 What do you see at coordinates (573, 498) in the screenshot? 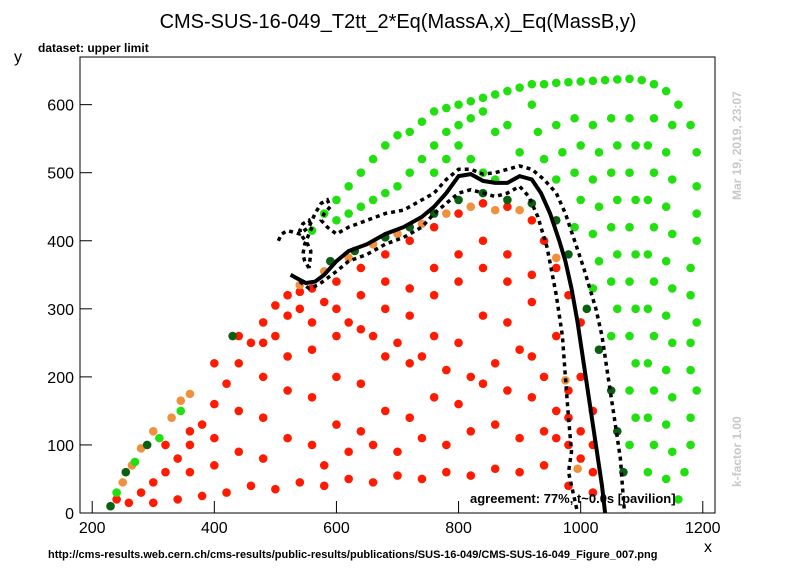
I see `agreement-annotation: agreement: 77%, t~0.0s [pavilion]` at bounding box center [573, 498].